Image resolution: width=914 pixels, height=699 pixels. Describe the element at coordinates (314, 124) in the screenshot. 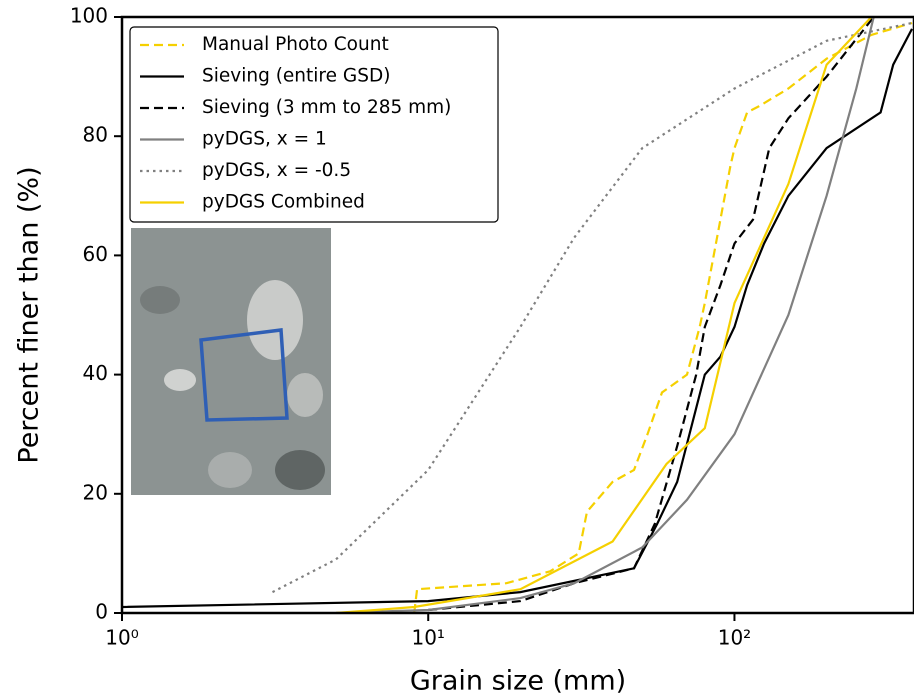

I see `legend-box` at that location.